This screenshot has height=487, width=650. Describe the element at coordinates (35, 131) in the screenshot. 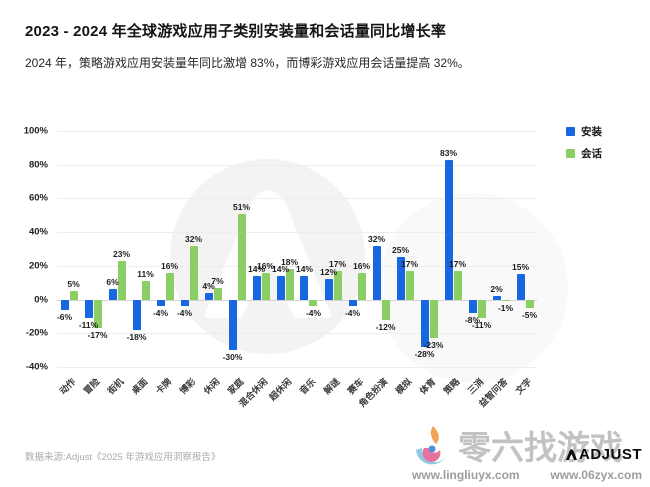

I see `y-axis-tick: 100%` at that location.